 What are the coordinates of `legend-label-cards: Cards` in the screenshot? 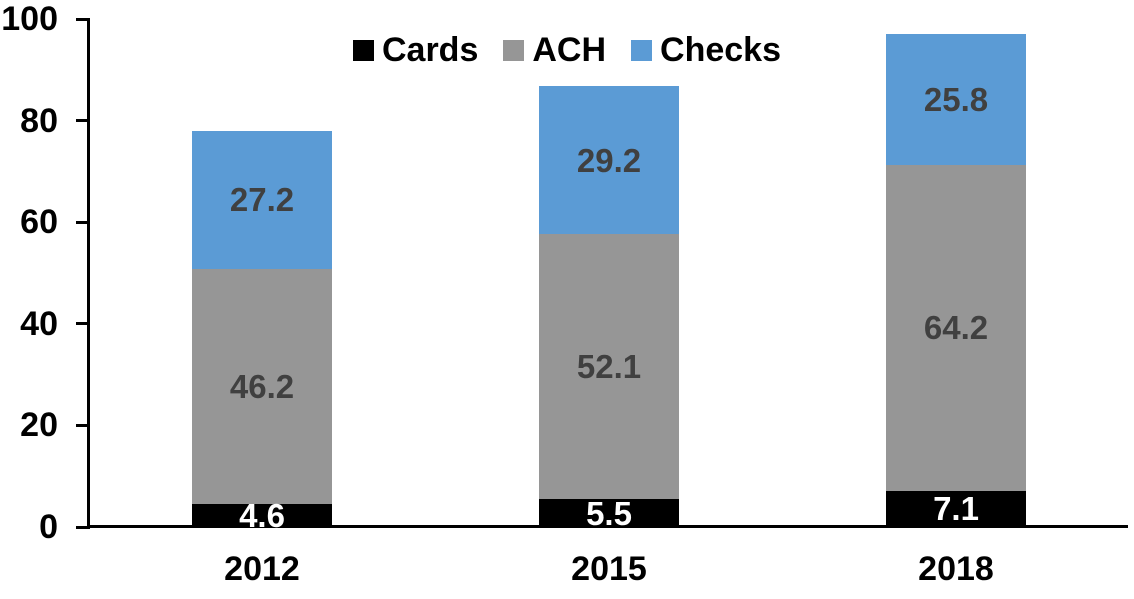 It's located at (430, 50).